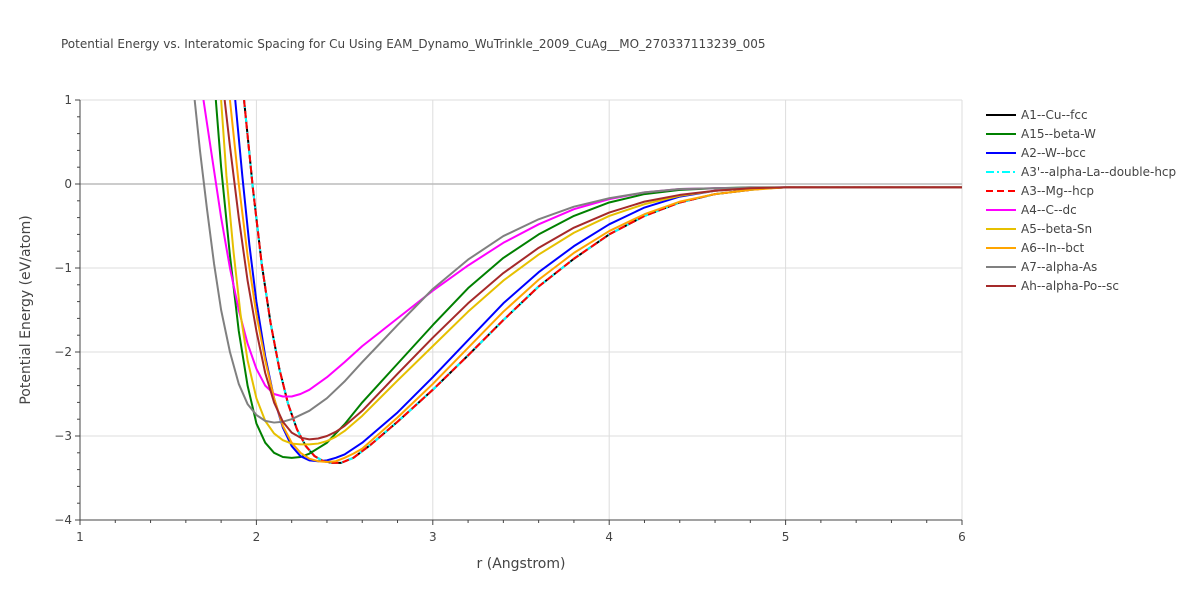  I want to click on y-tick-label: 1, so click(68, 100).